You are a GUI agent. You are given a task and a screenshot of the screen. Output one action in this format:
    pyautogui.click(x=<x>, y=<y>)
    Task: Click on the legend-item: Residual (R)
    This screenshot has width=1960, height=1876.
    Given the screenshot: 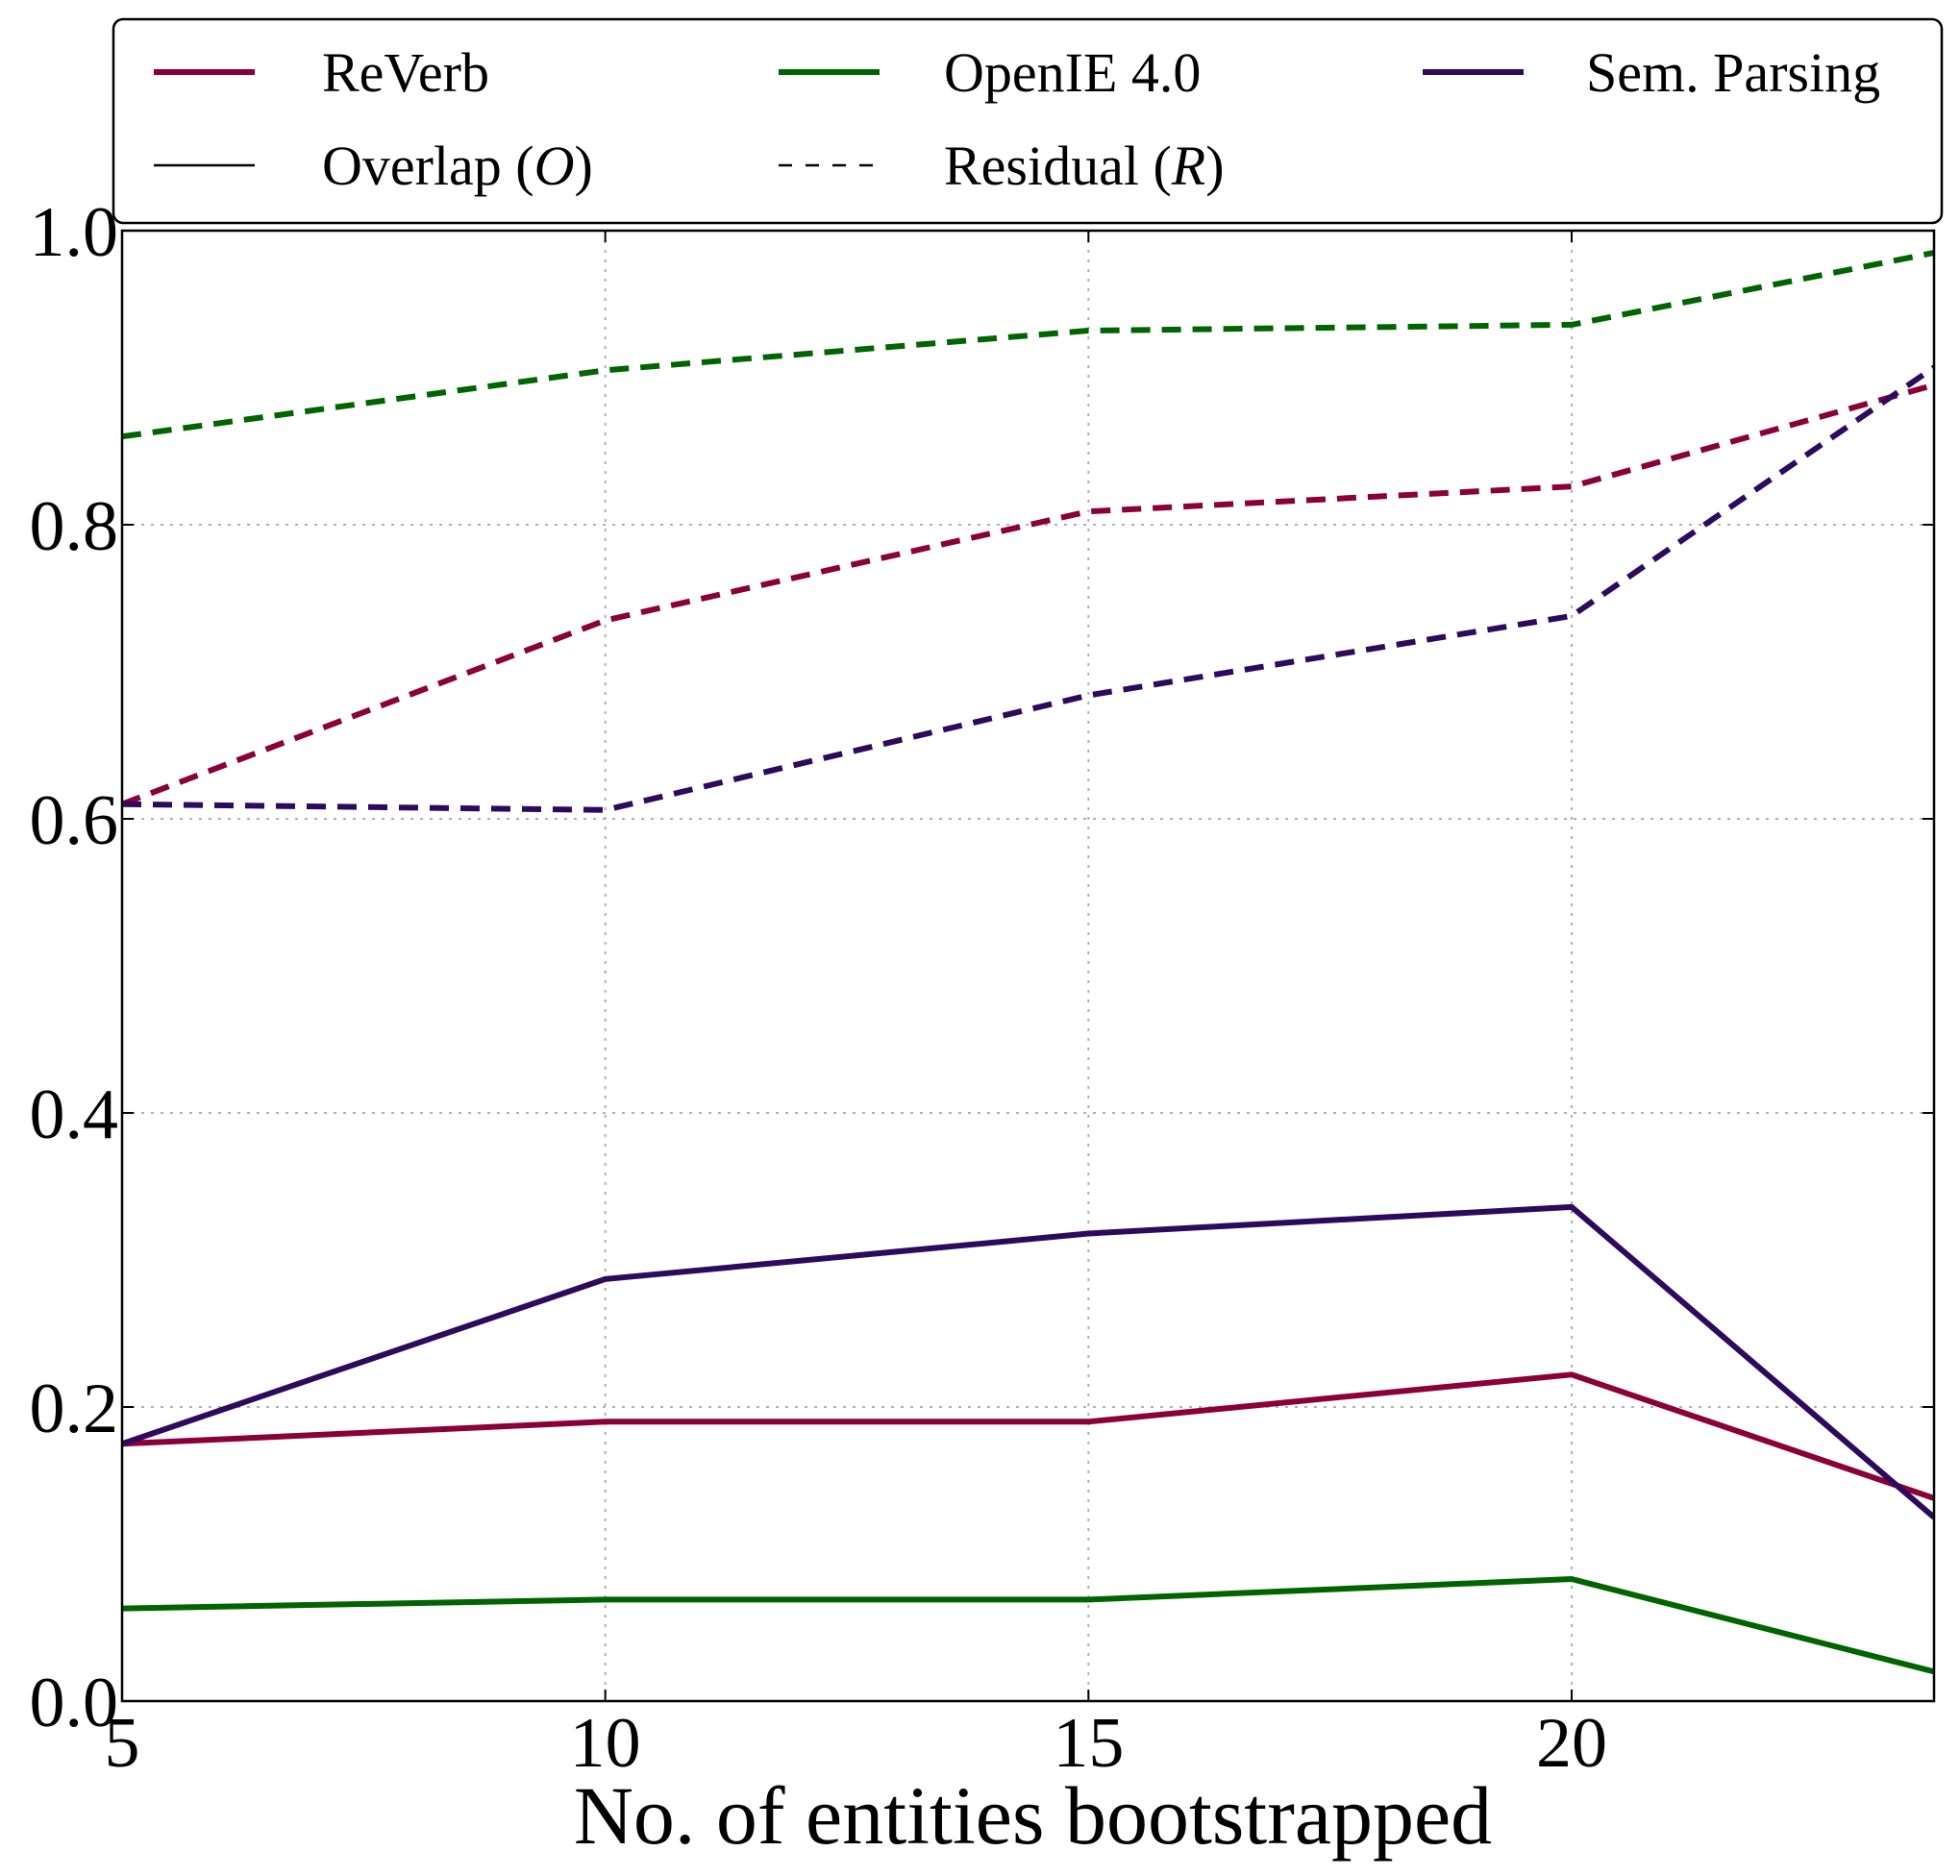 What is the action you would take?
    pyautogui.click(x=1002, y=166)
    